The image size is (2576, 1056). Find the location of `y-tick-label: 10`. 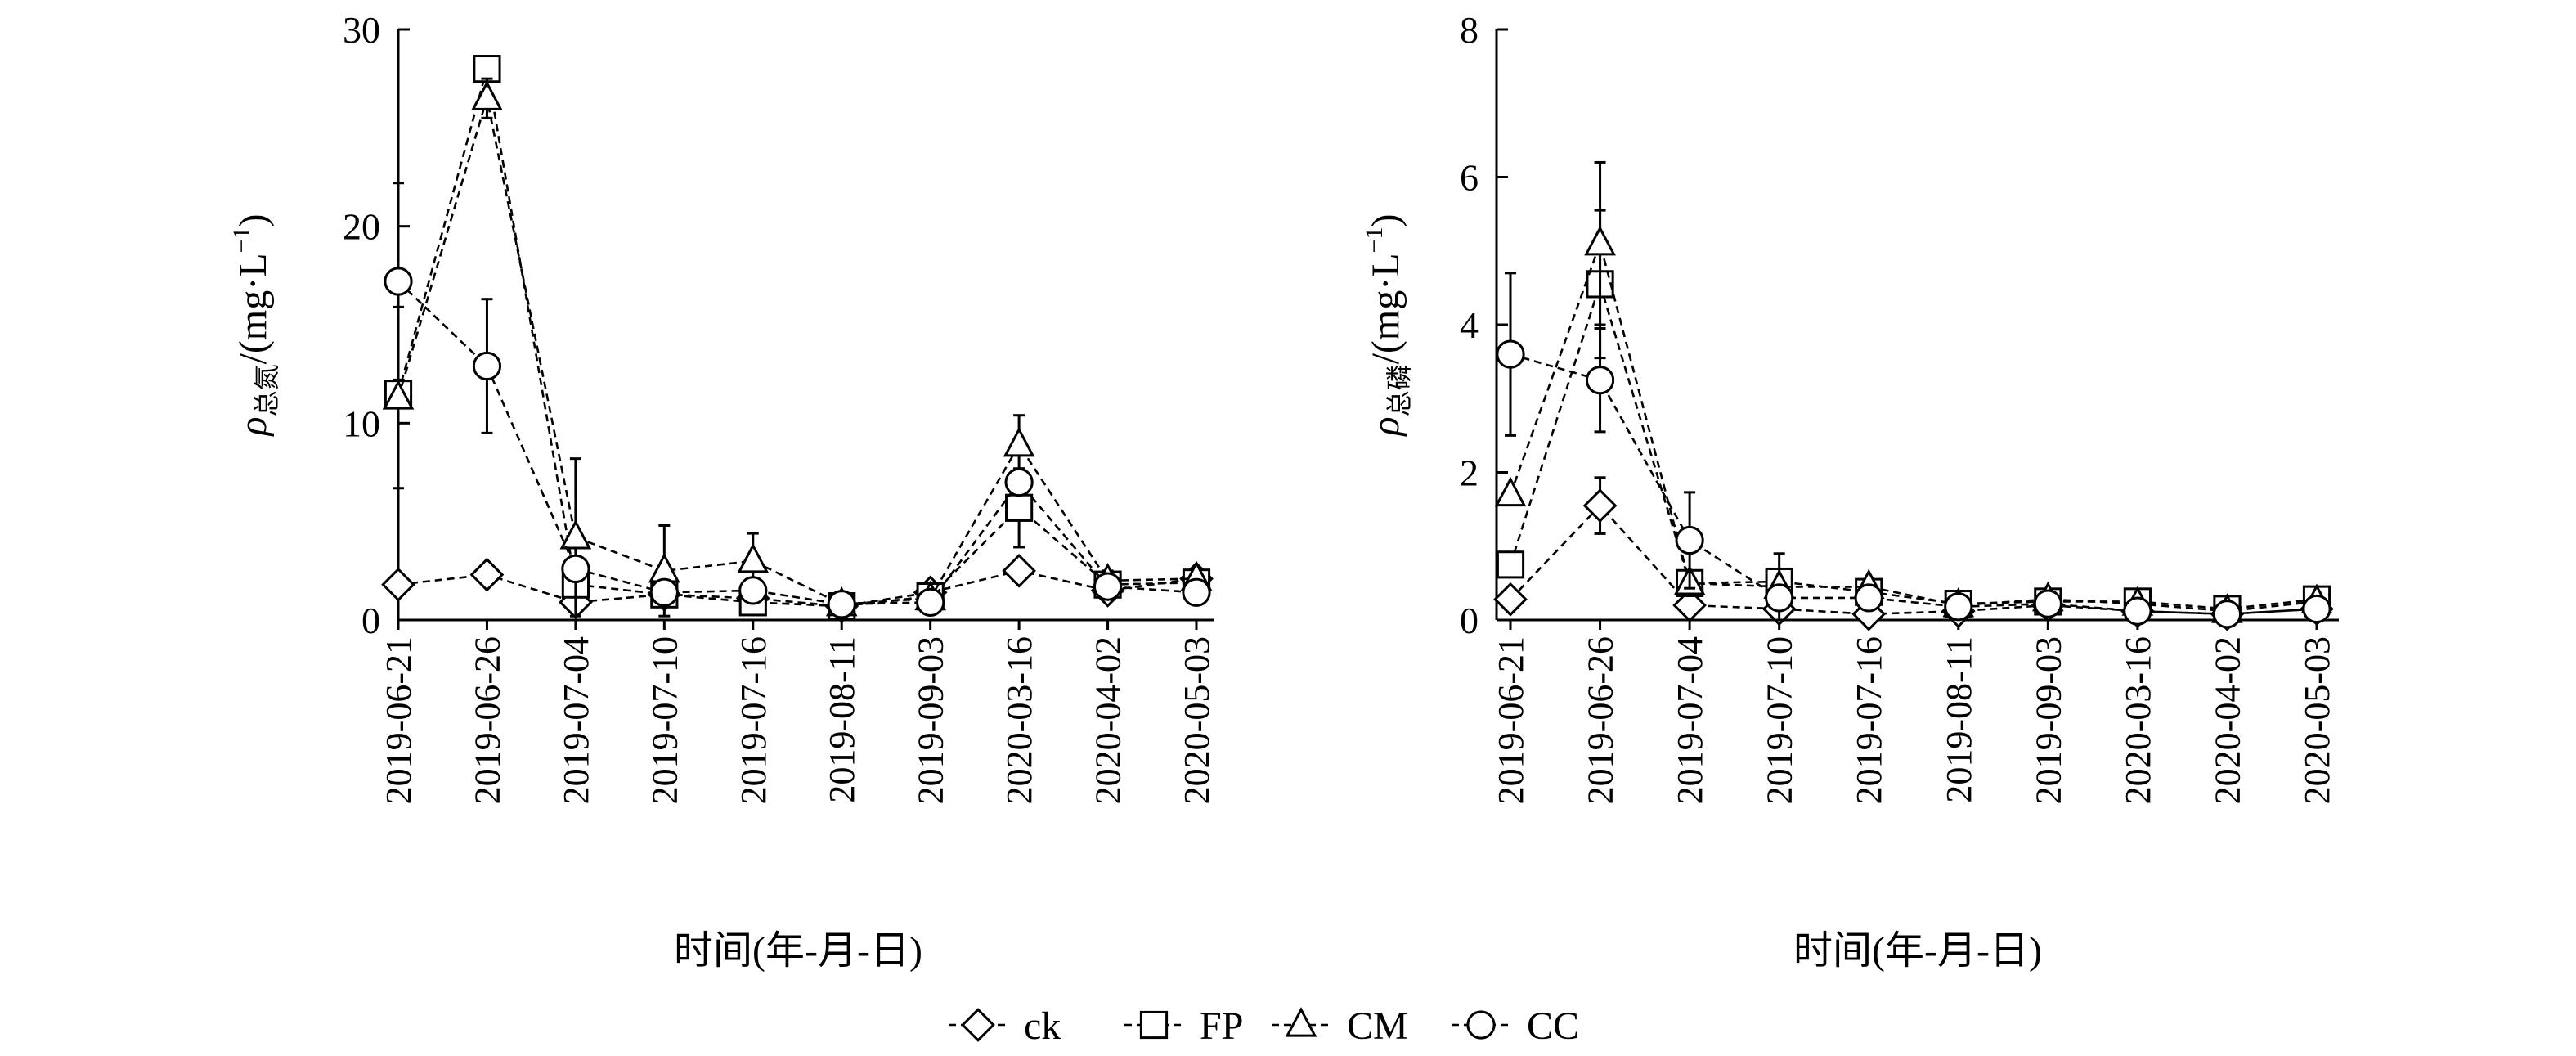

y-tick-label: 10 is located at coordinates (362, 423).